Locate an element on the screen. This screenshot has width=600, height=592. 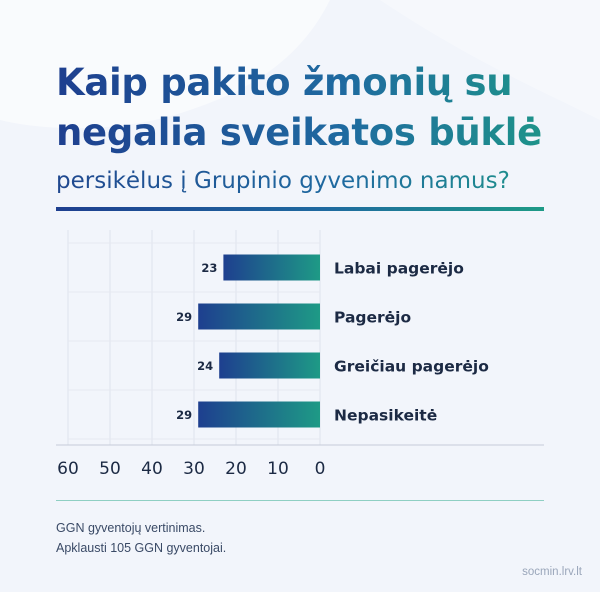
bar-value-label: 24 is located at coordinates (205, 366).